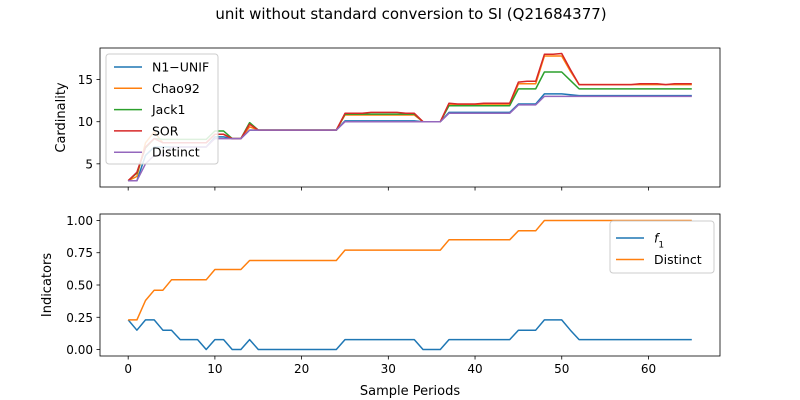  What do you see at coordinates (89, 164) in the screenshot?
I see `y-tick-label: 5` at bounding box center [89, 164].